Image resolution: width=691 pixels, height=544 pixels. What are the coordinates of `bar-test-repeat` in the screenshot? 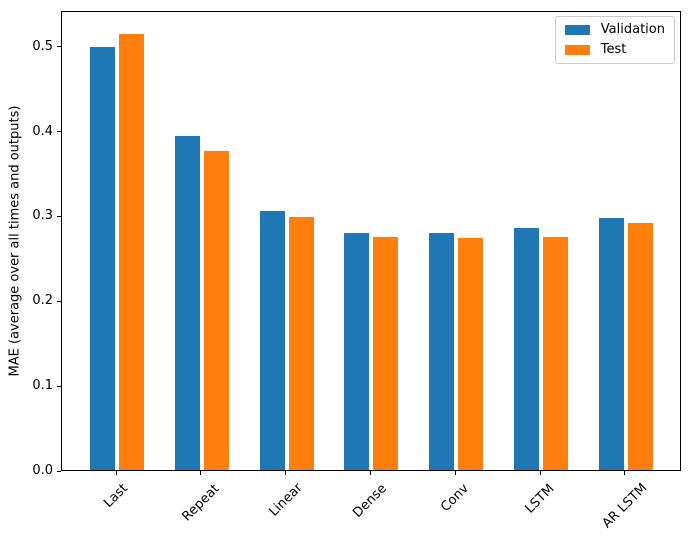 It's located at (216, 310).